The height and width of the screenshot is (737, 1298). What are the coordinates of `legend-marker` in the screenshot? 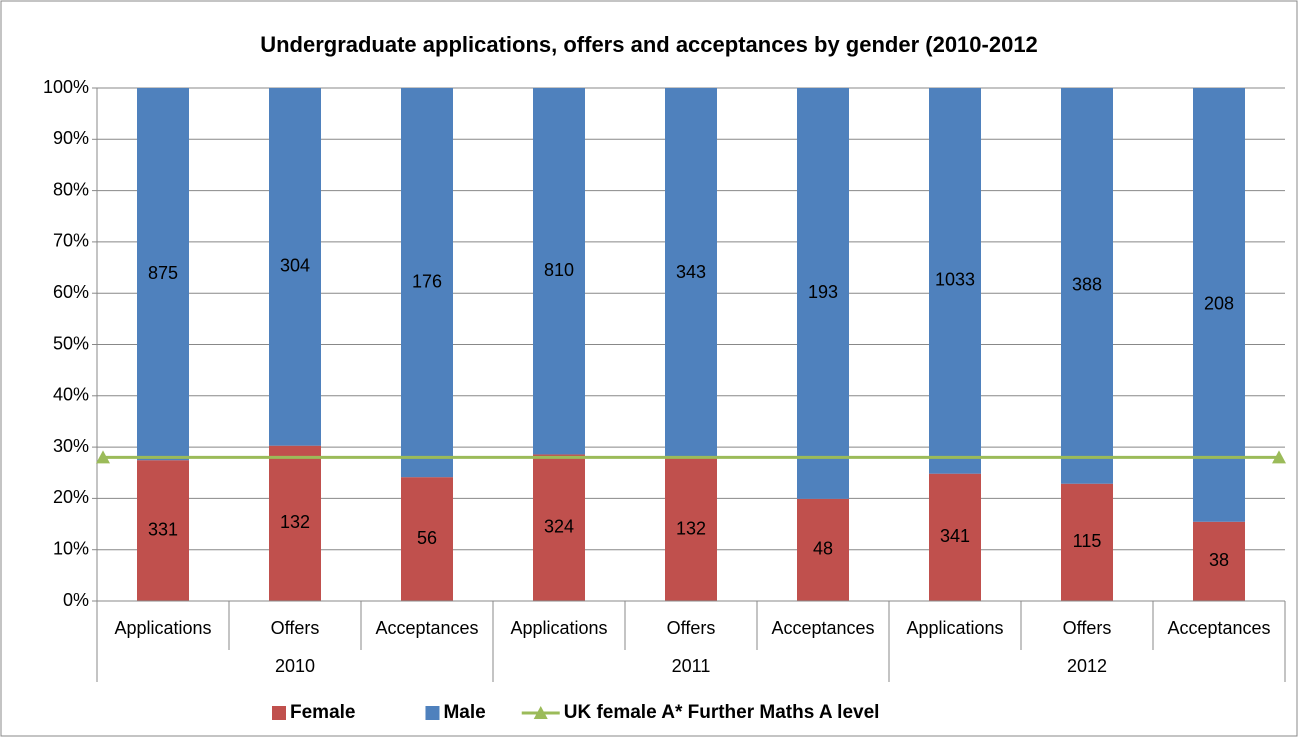 It's located at (540, 712).